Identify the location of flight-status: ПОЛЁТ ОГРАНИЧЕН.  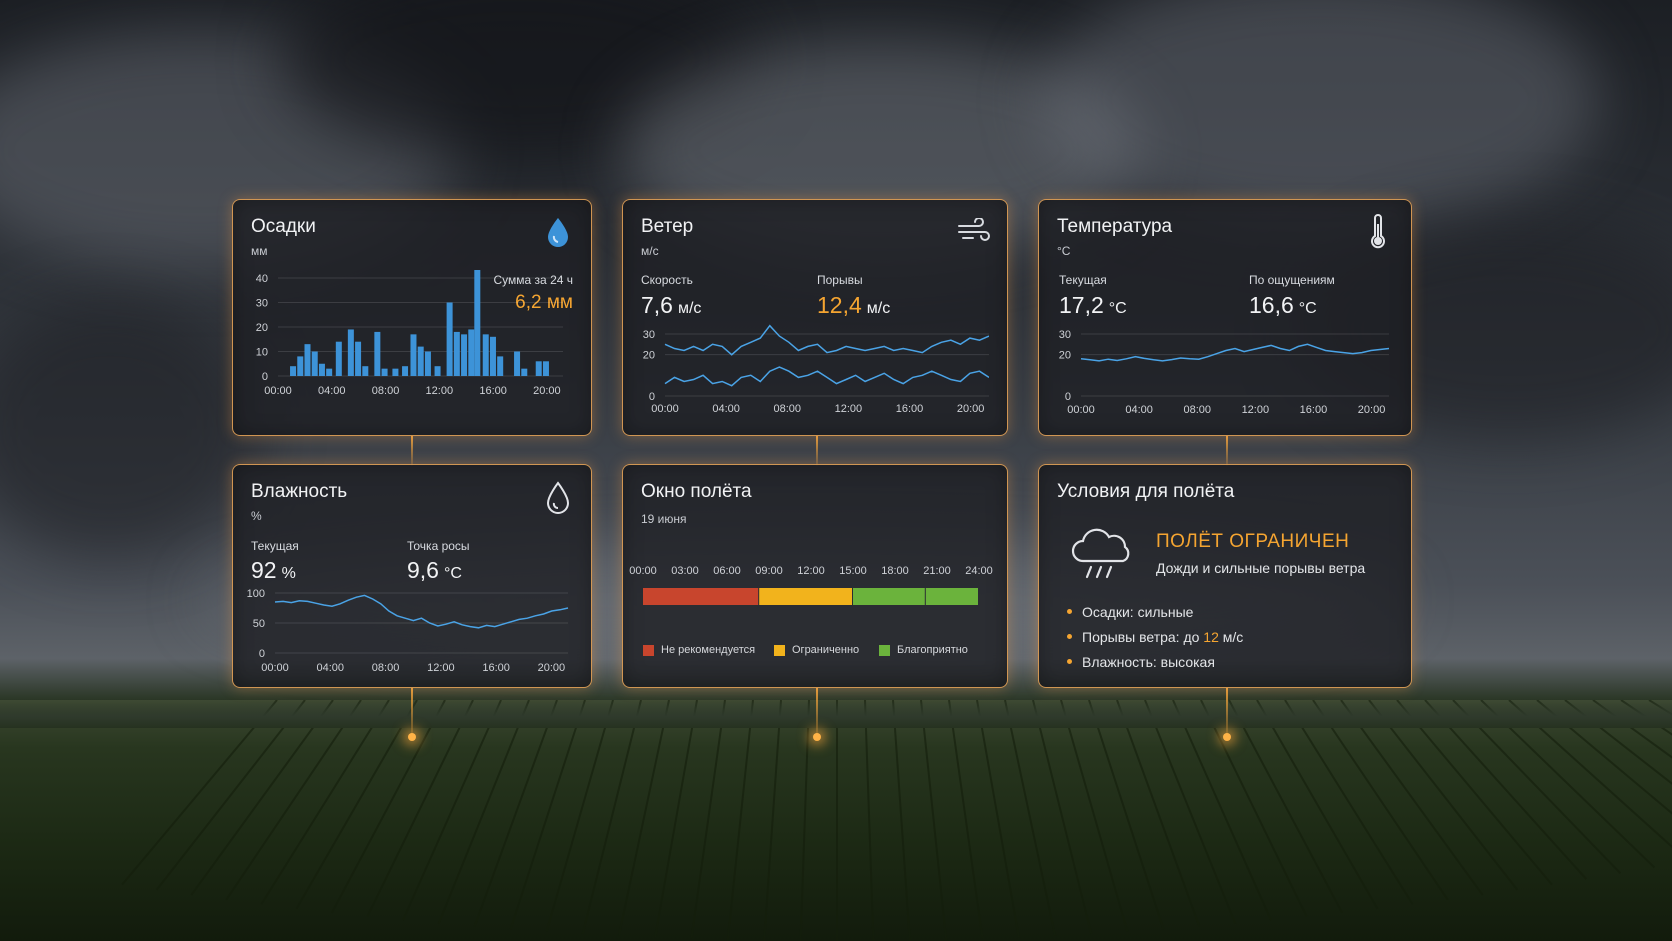
(1253, 541).